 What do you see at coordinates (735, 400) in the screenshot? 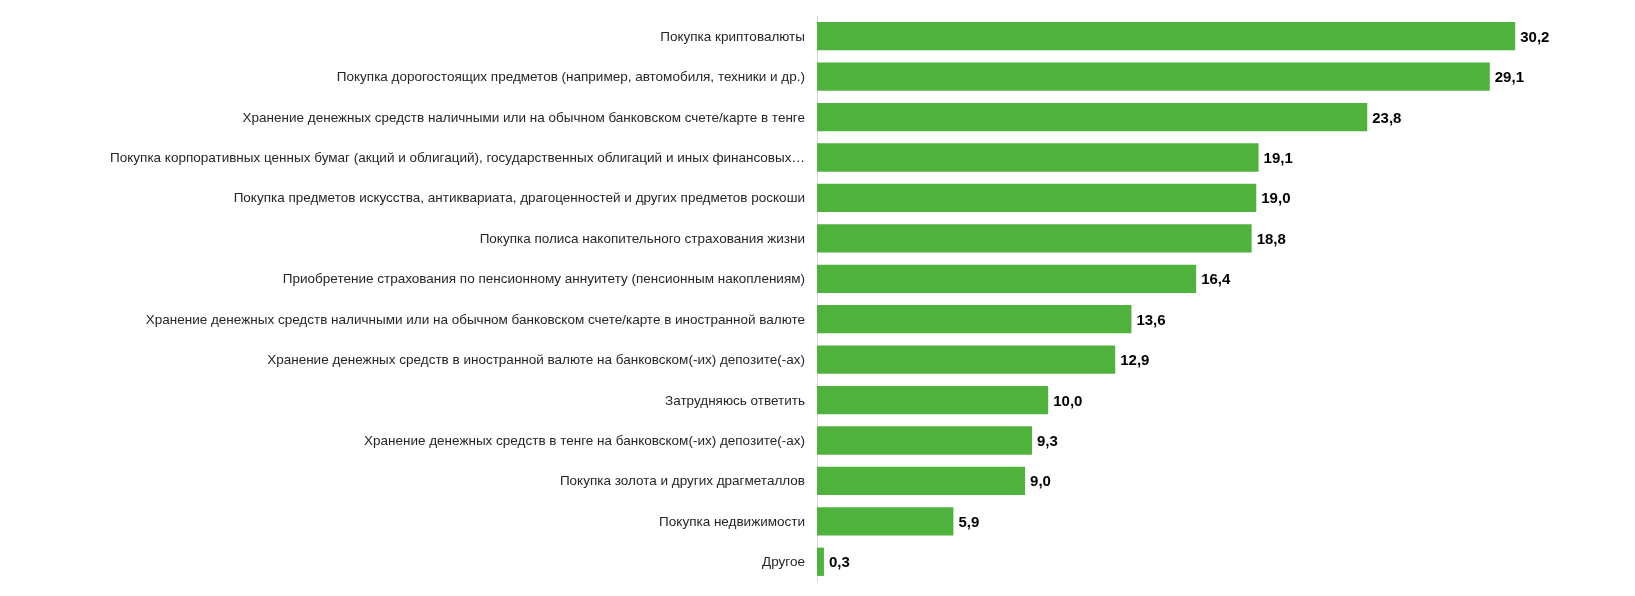
I see `y-tick-label: Затрудняюсь ответить` at bounding box center [735, 400].